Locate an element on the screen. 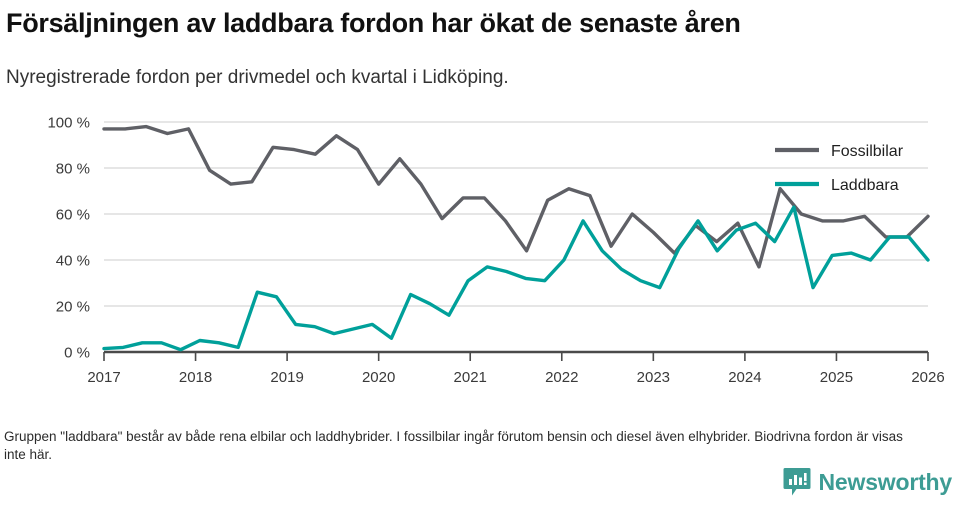  svg-text: 2024 is located at coordinates (744, 377).